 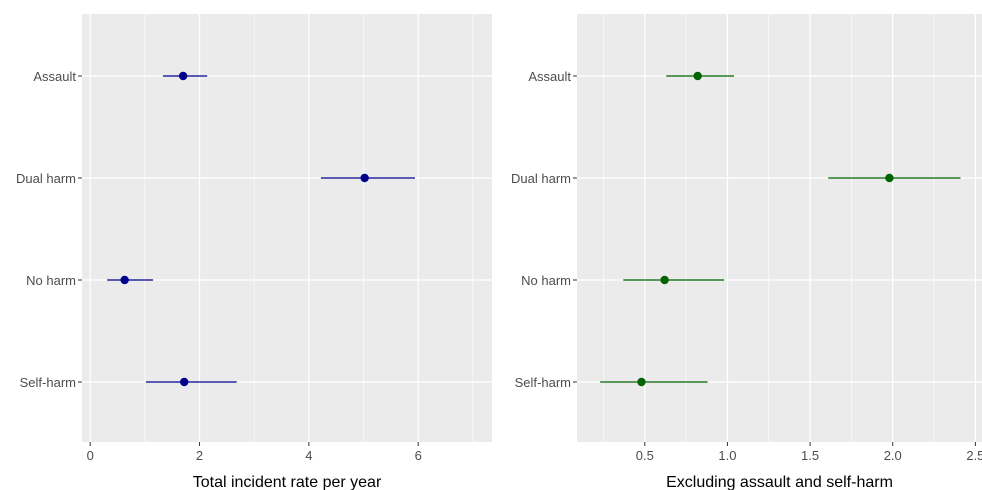 What do you see at coordinates (199, 455) in the screenshot?
I see `x-tick-label: 2` at bounding box center [199, 455].